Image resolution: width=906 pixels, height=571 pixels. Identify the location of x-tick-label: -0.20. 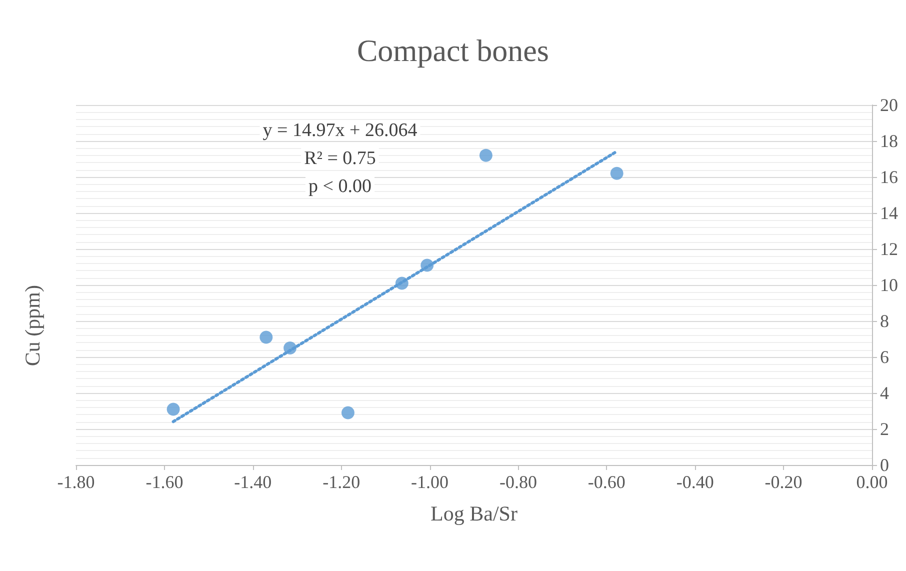
(783, 482).